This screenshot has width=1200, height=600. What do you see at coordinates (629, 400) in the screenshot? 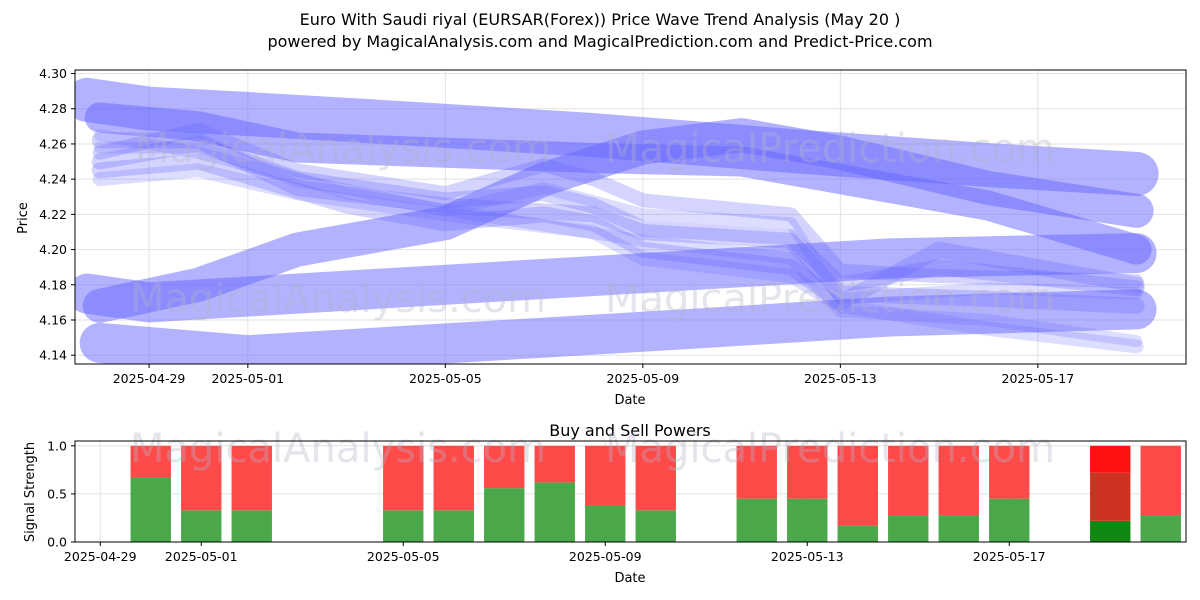
I see `price-x-axis-label: Date` at bounding box center [629, 400].